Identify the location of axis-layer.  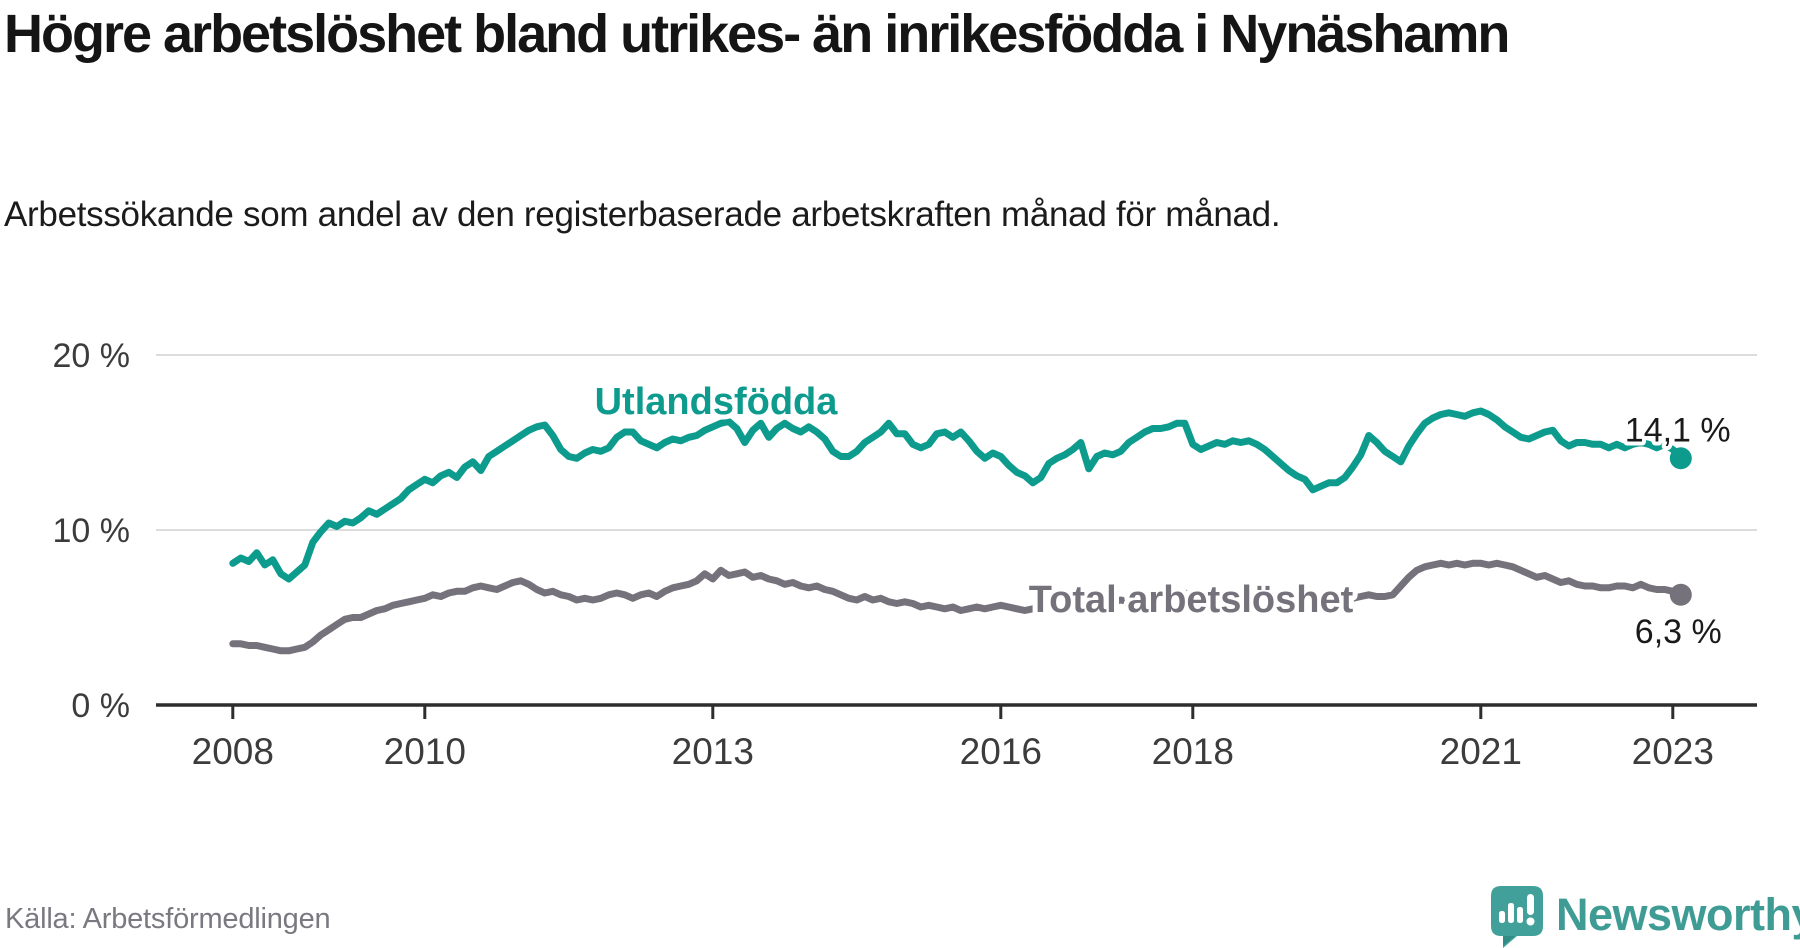
(956, 711).